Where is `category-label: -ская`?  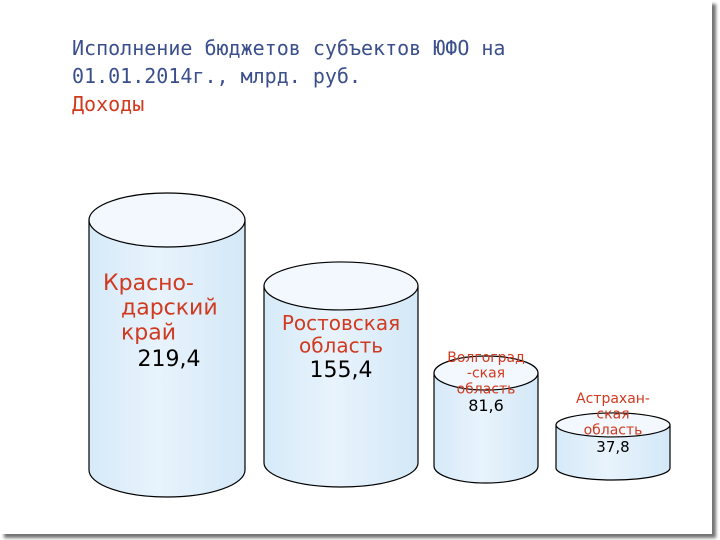 category-label: -ская is located at coordinates (486, 374).